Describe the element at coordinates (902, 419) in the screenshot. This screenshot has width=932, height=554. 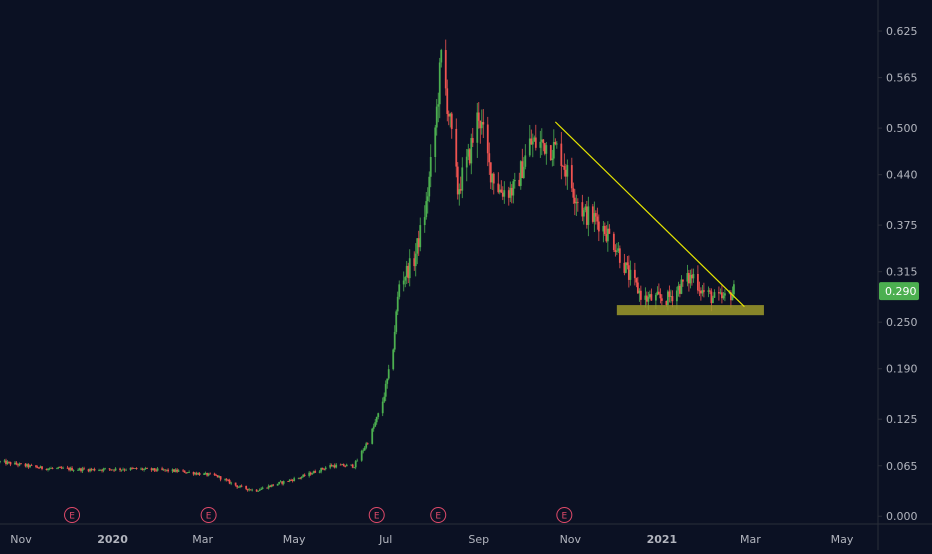
I see `price-tick-label: 0.125` at that location.